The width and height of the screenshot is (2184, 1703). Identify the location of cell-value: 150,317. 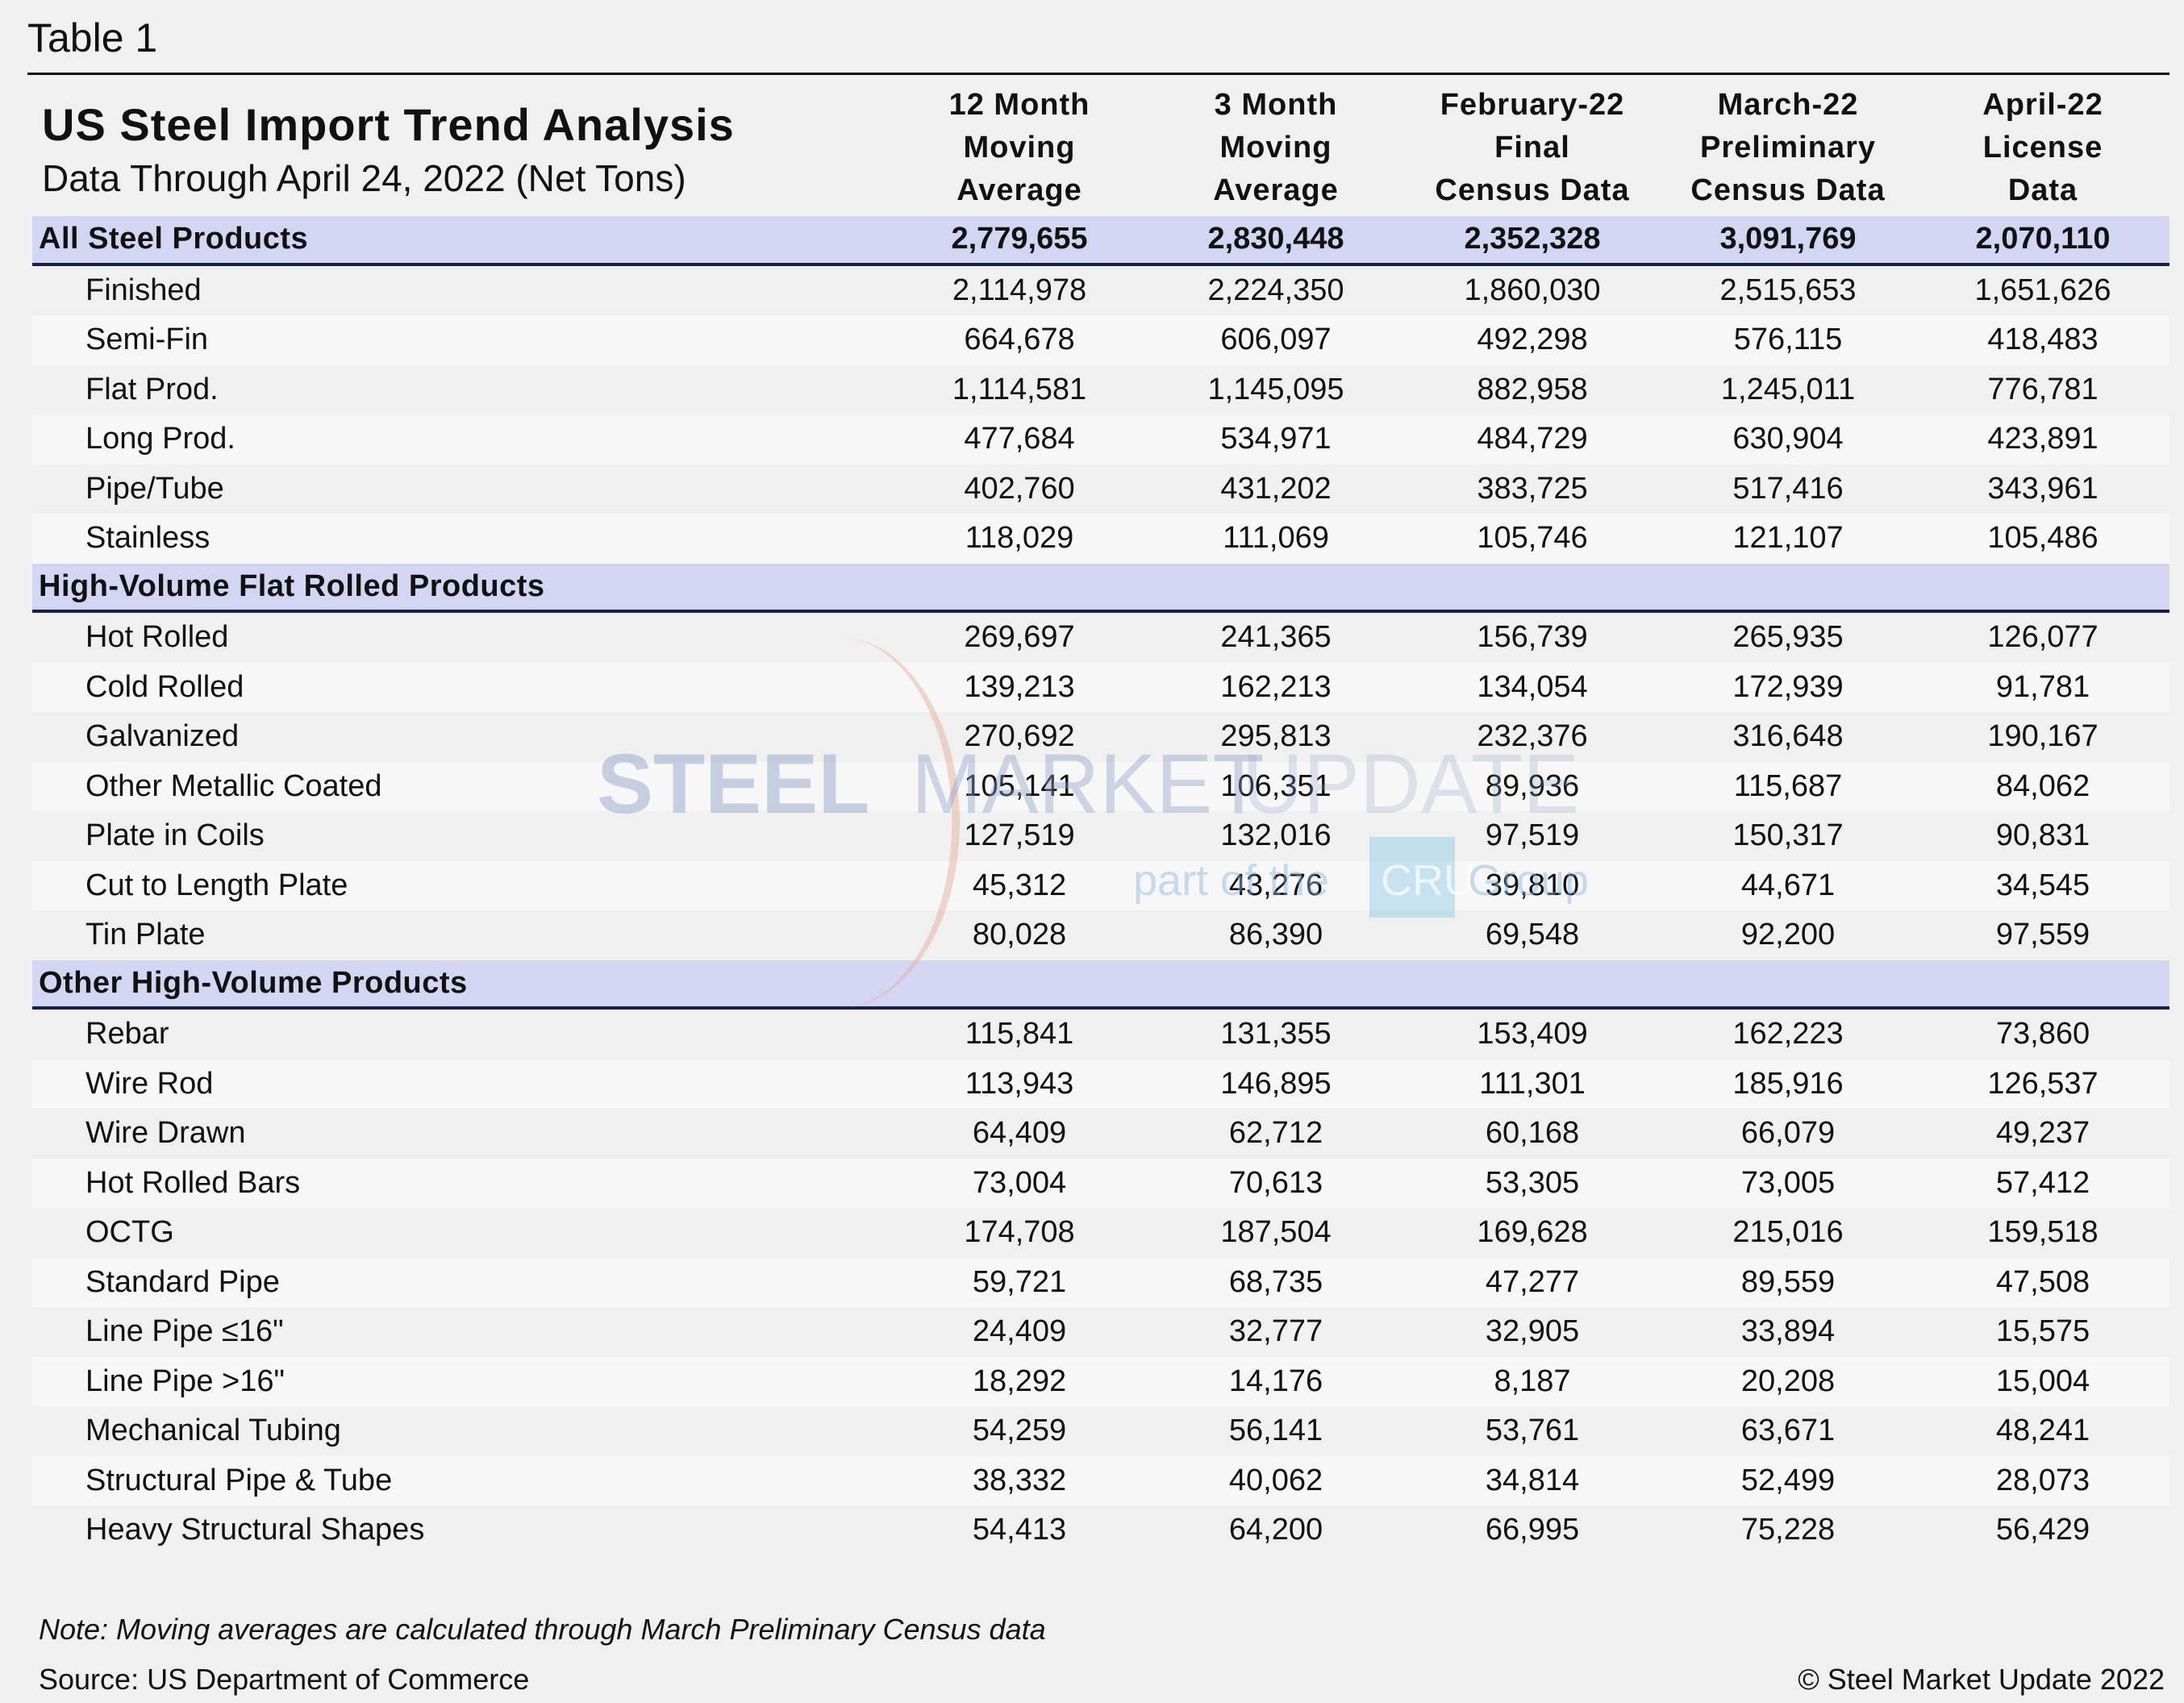
(1788, 836).